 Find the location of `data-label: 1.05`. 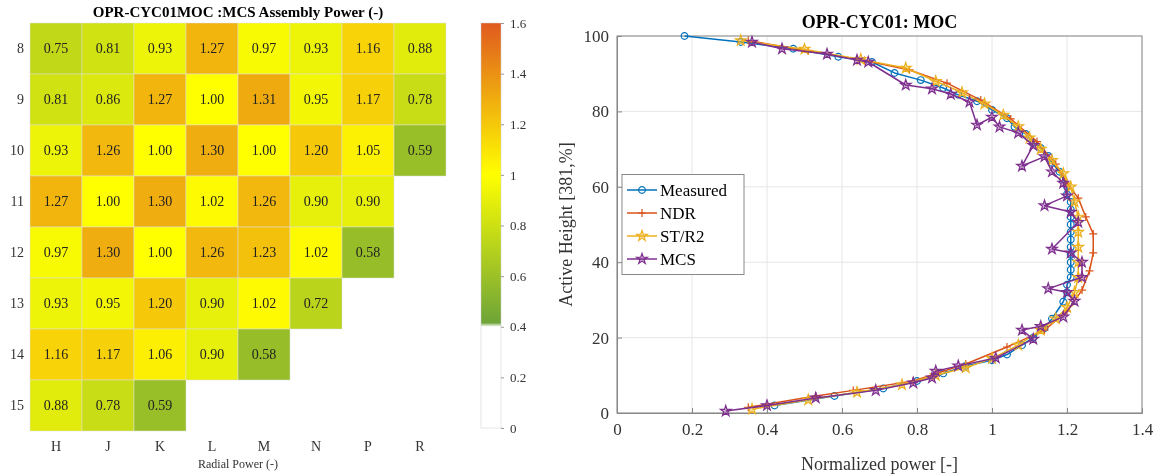

data-label: 1.05 is located at coordinates (368, 150).